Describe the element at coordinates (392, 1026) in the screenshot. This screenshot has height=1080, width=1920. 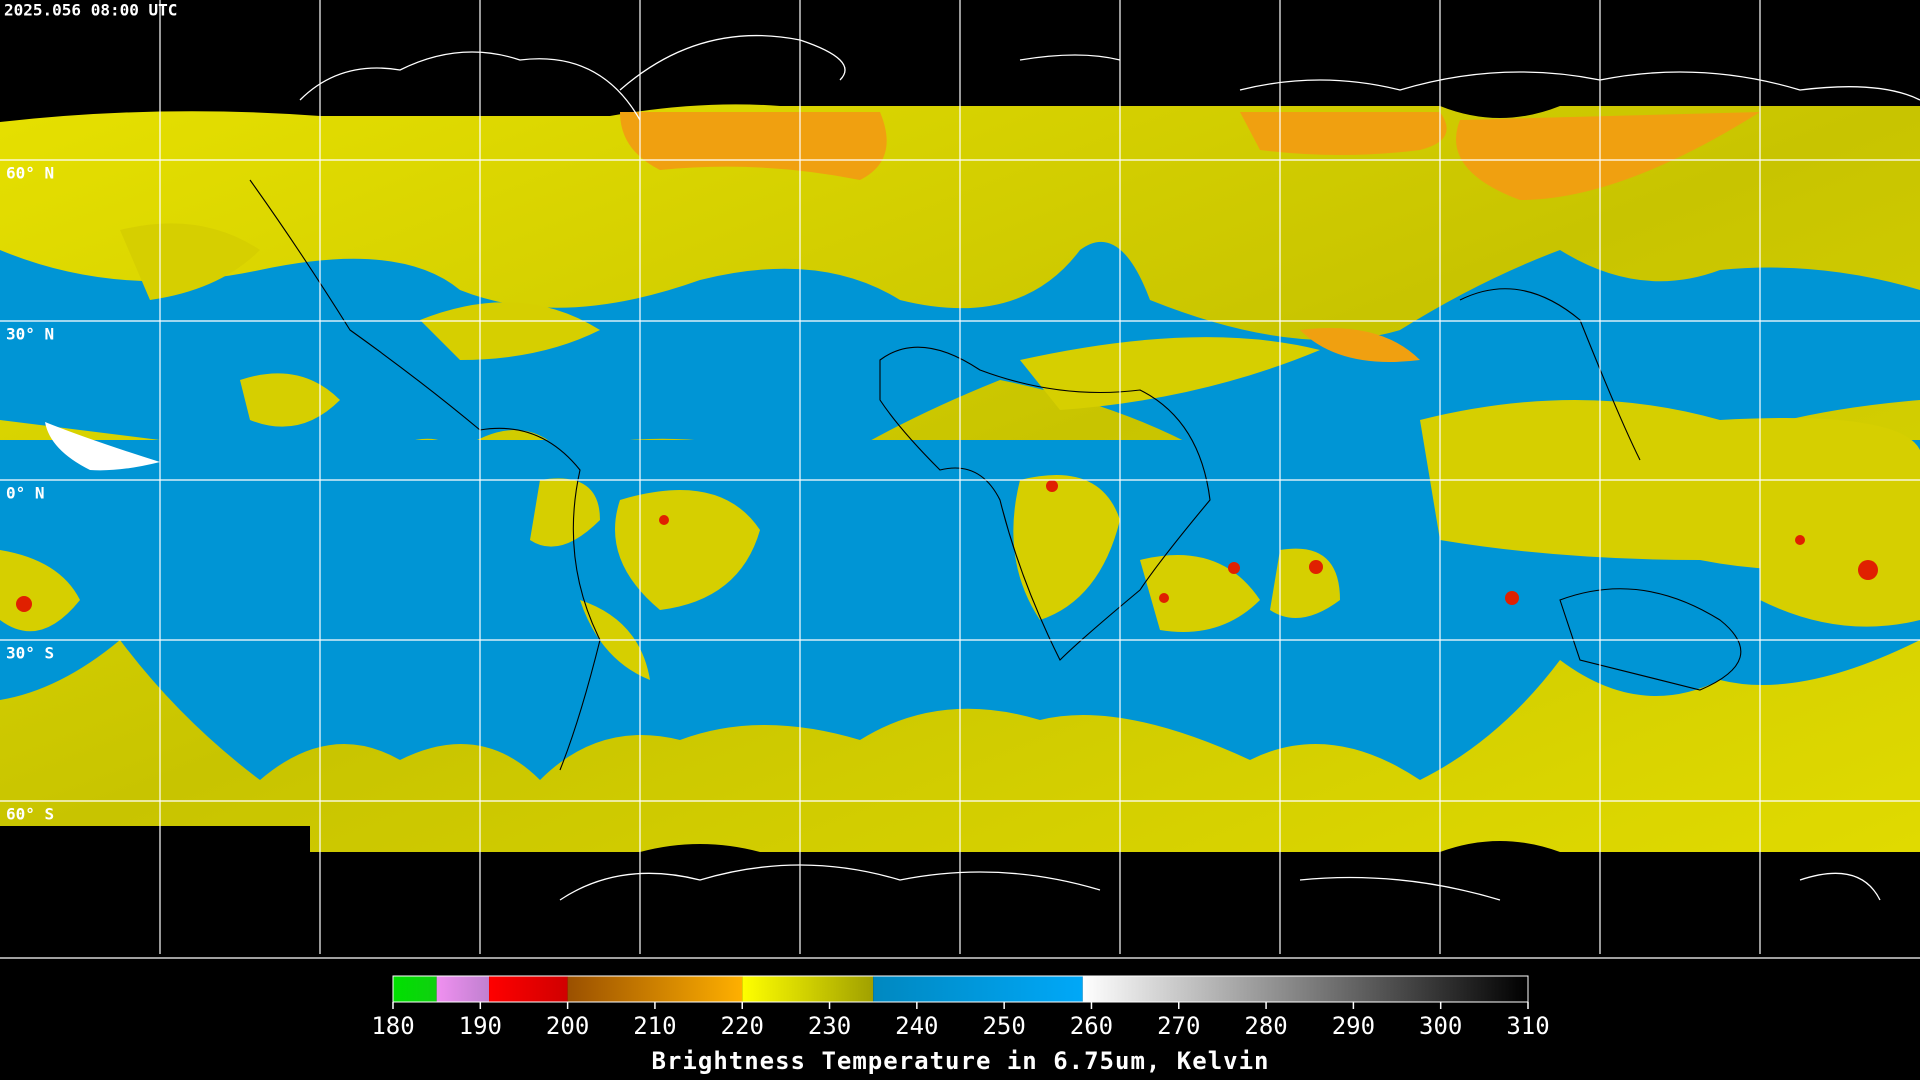
I see `colorbar-tick-label: 180` at that location.